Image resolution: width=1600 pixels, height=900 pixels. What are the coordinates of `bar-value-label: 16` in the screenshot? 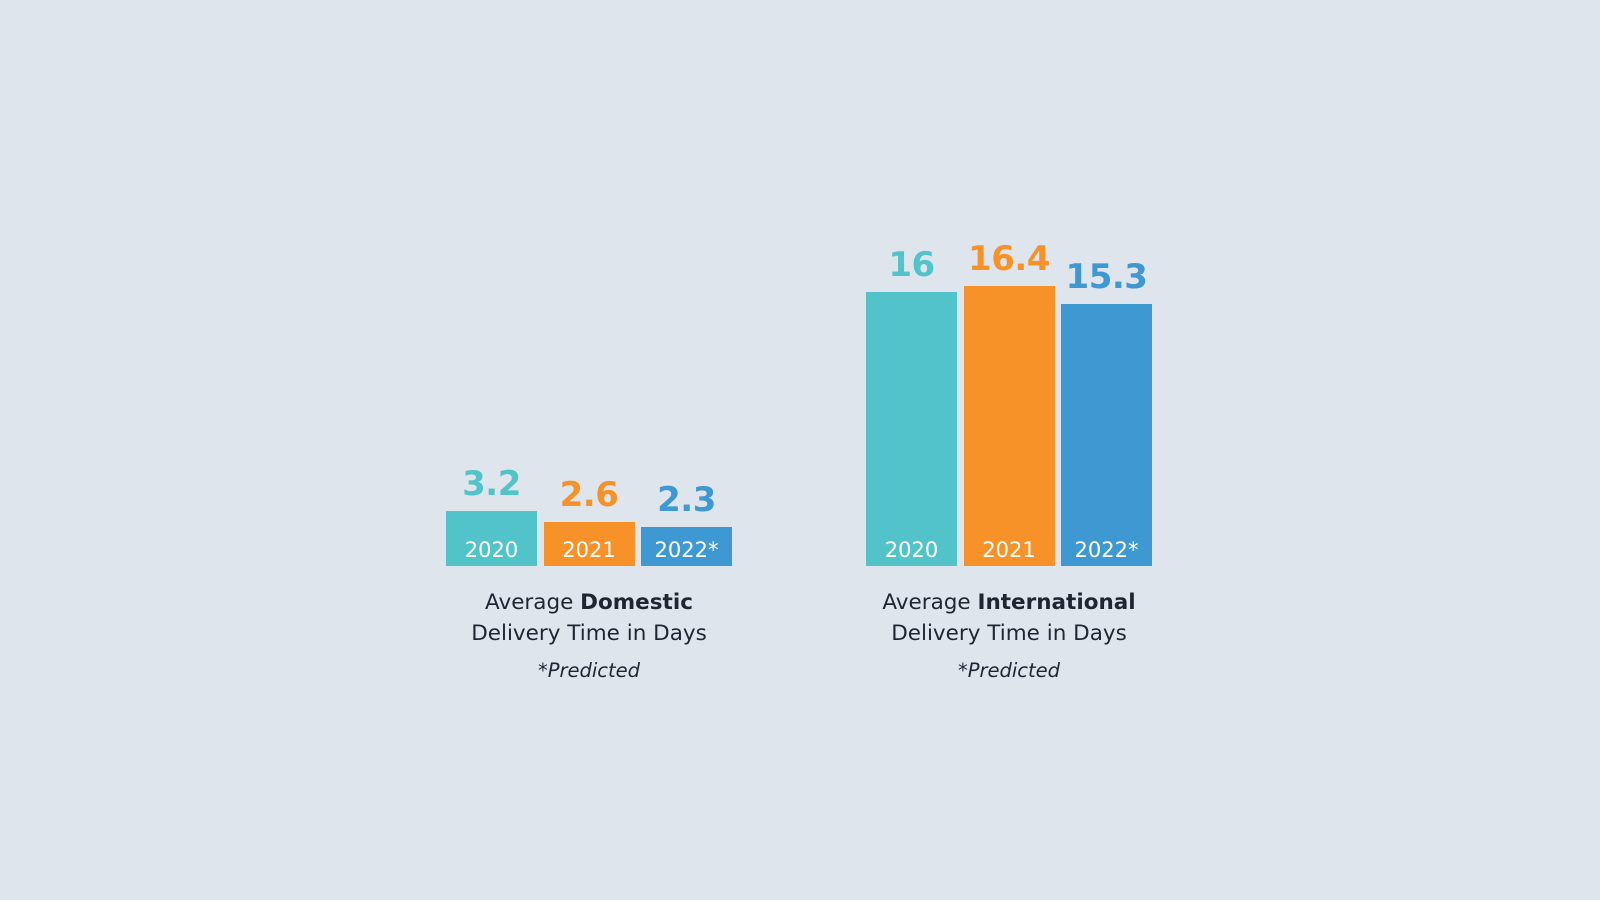 It's located at (911, 265).